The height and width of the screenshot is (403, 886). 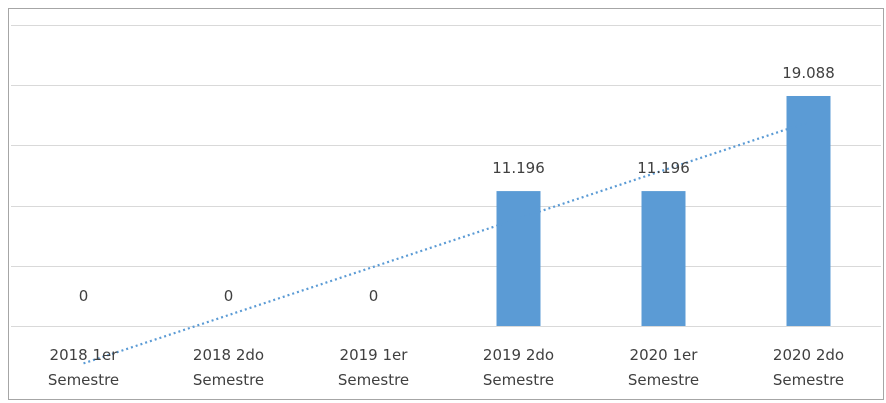 What do you see at coordinates (228, 367) in the screenshot?
I see `category-label: 2018 2do Semestre` at bounding box center [228, 367].